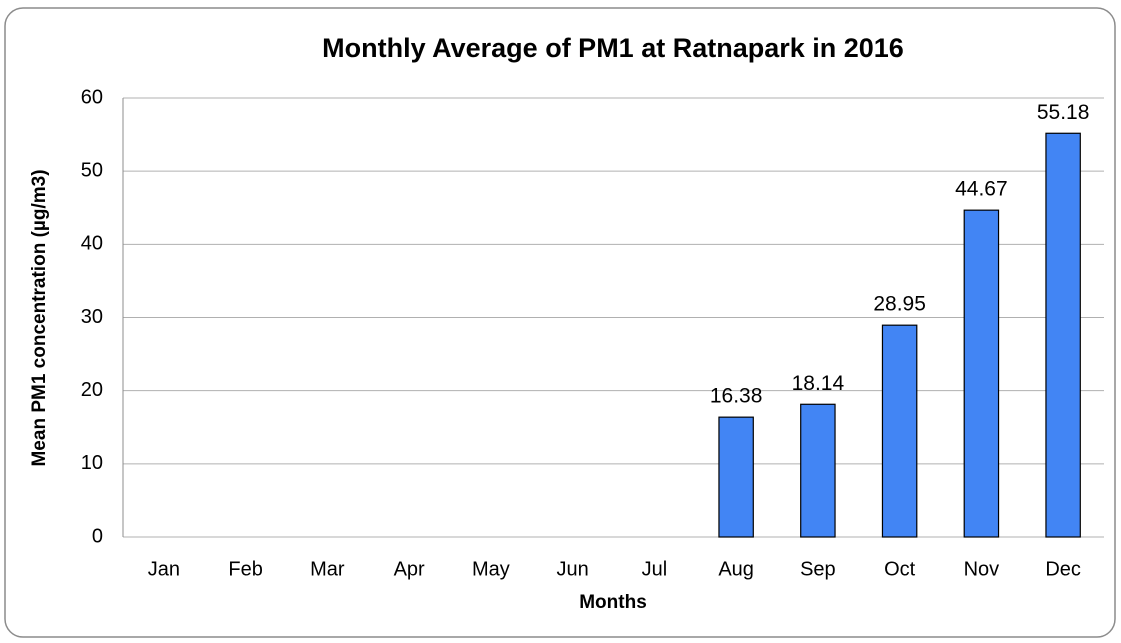  Describe the element at coordinates (981, 189) in the screenshot. I see `data-label: 44.67` at that location.